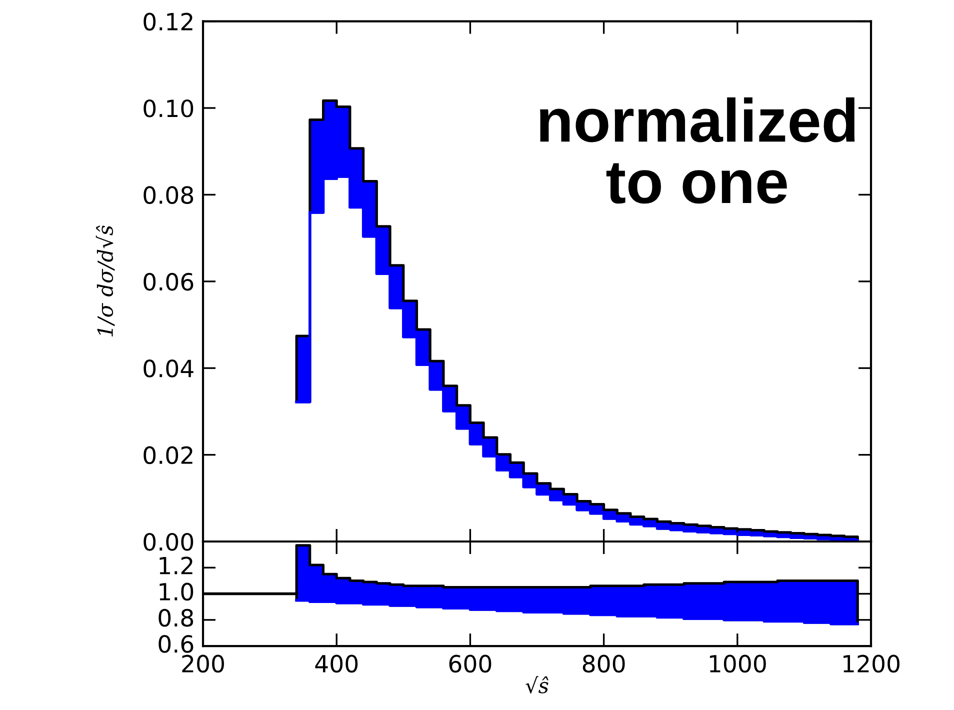 This screenshot has width=954, height=710. What do you see at coordinates (169, 195) in the screenshot?
I see `y-tick-label: 0.08` at bounding box center [169, 195].